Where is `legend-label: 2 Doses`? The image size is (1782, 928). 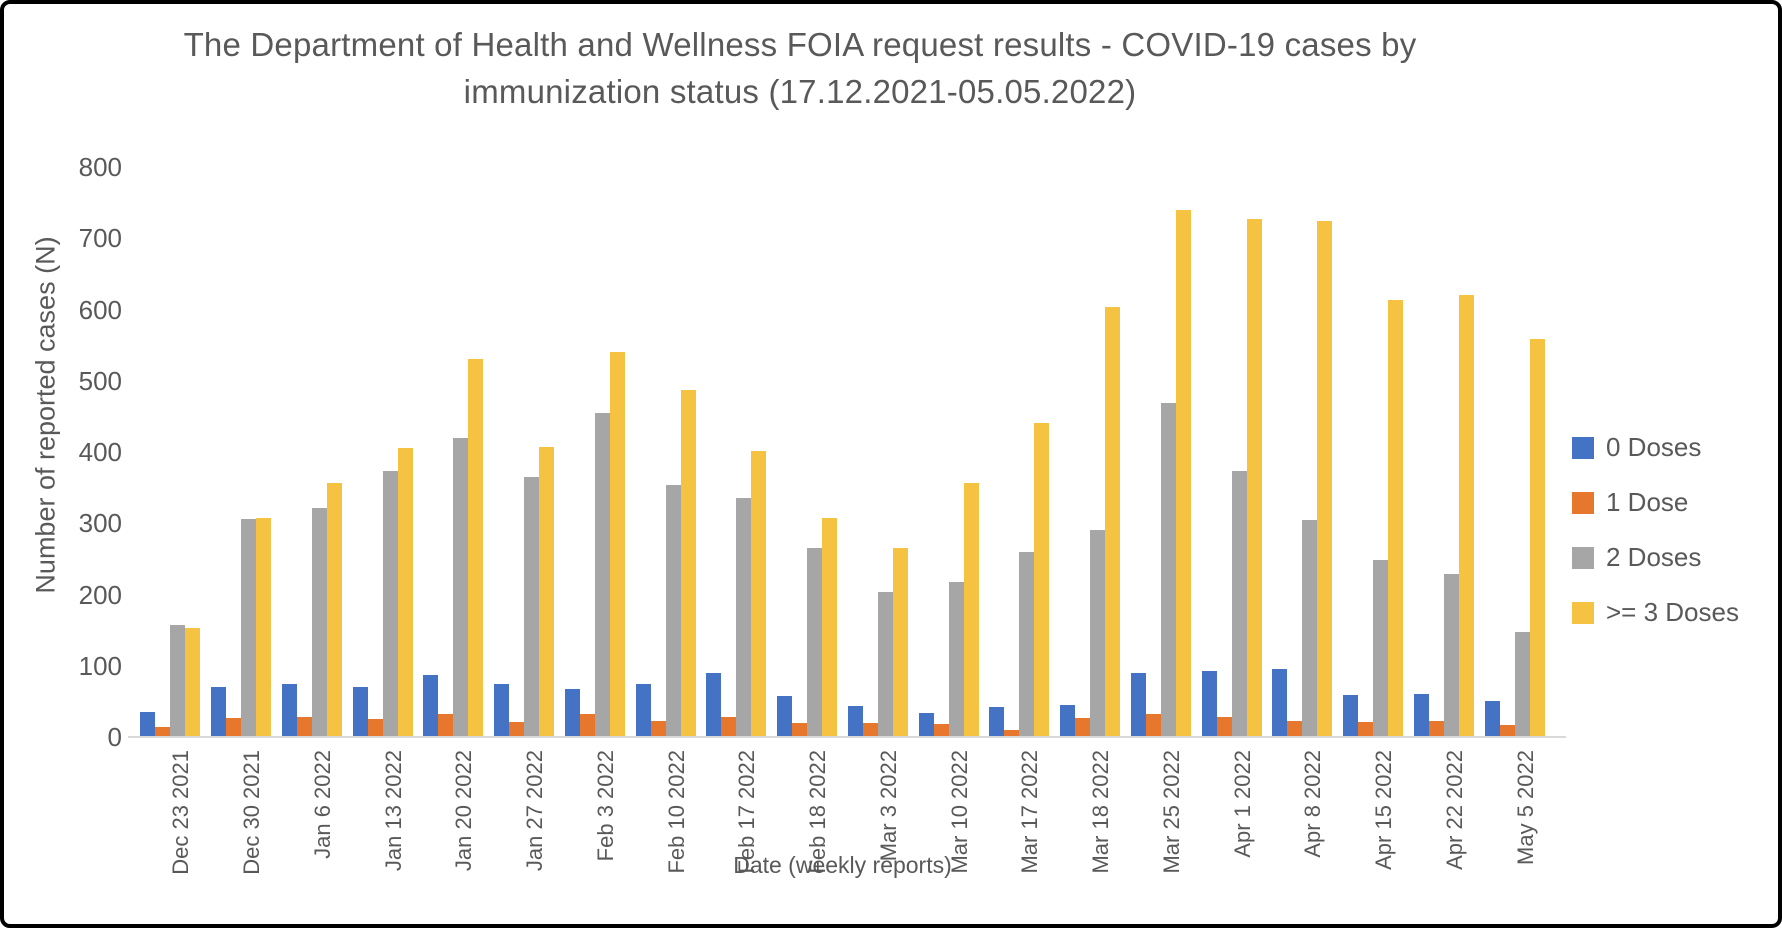
legend-label: 2 Doses is located at coordinates (1654, 557).